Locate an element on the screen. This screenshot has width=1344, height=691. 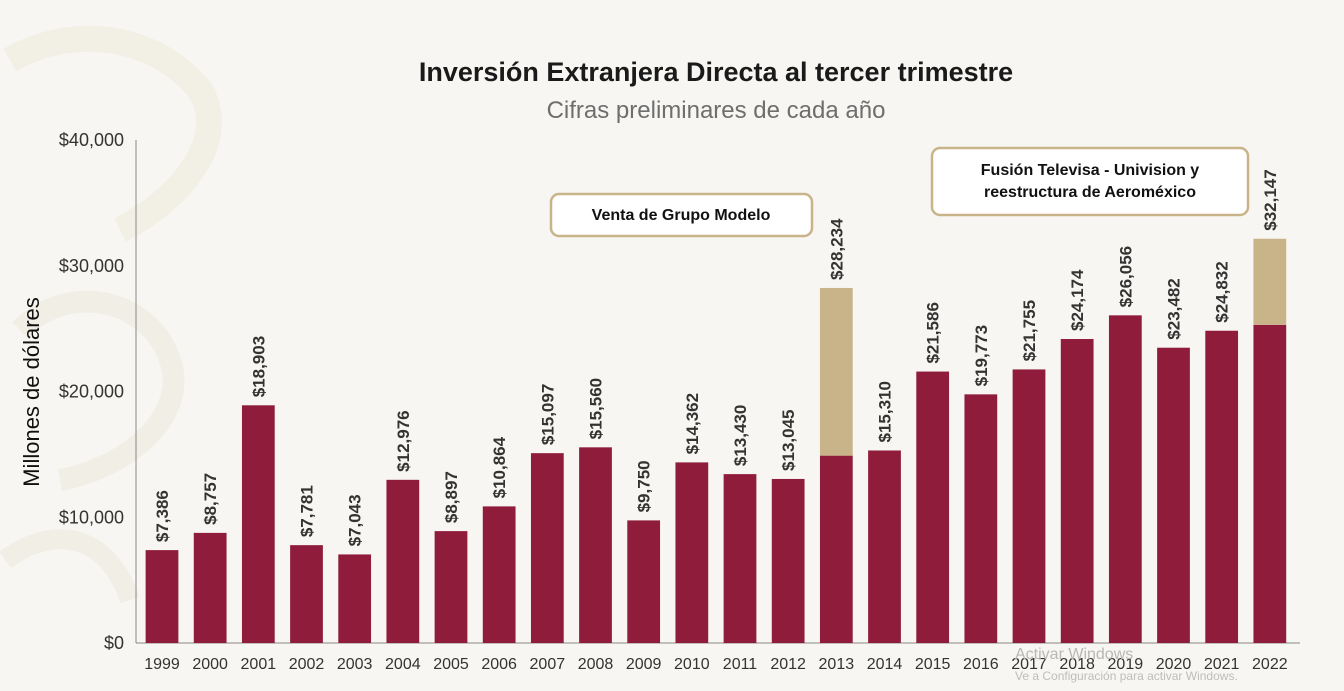
bar-2006 is located at coordinates (499, 574).